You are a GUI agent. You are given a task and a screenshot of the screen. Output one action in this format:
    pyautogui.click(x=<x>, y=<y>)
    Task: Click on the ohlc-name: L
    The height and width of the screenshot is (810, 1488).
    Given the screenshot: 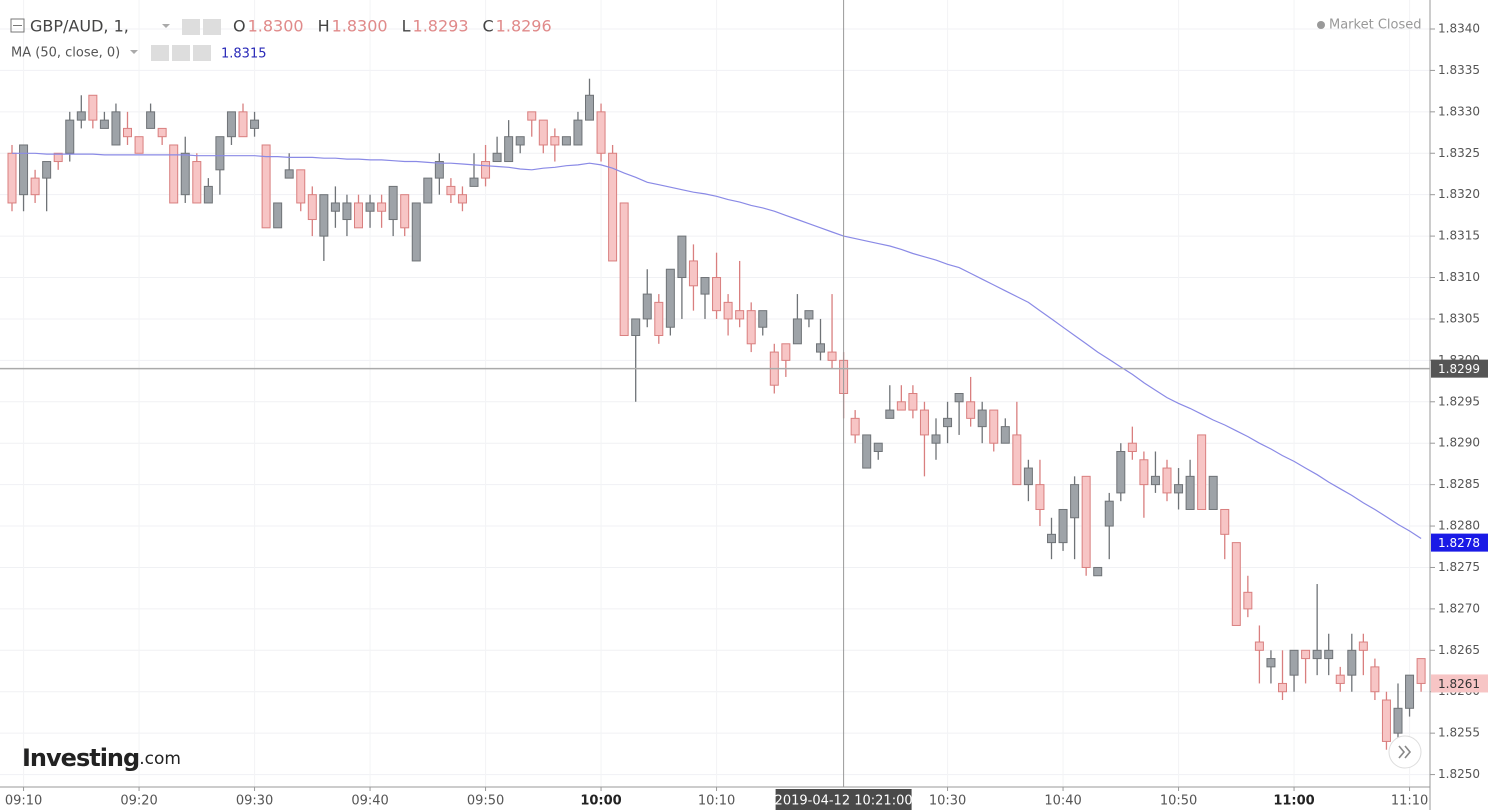 What is the action you would take?
    pyautogui.click(x=406, y=26)
    